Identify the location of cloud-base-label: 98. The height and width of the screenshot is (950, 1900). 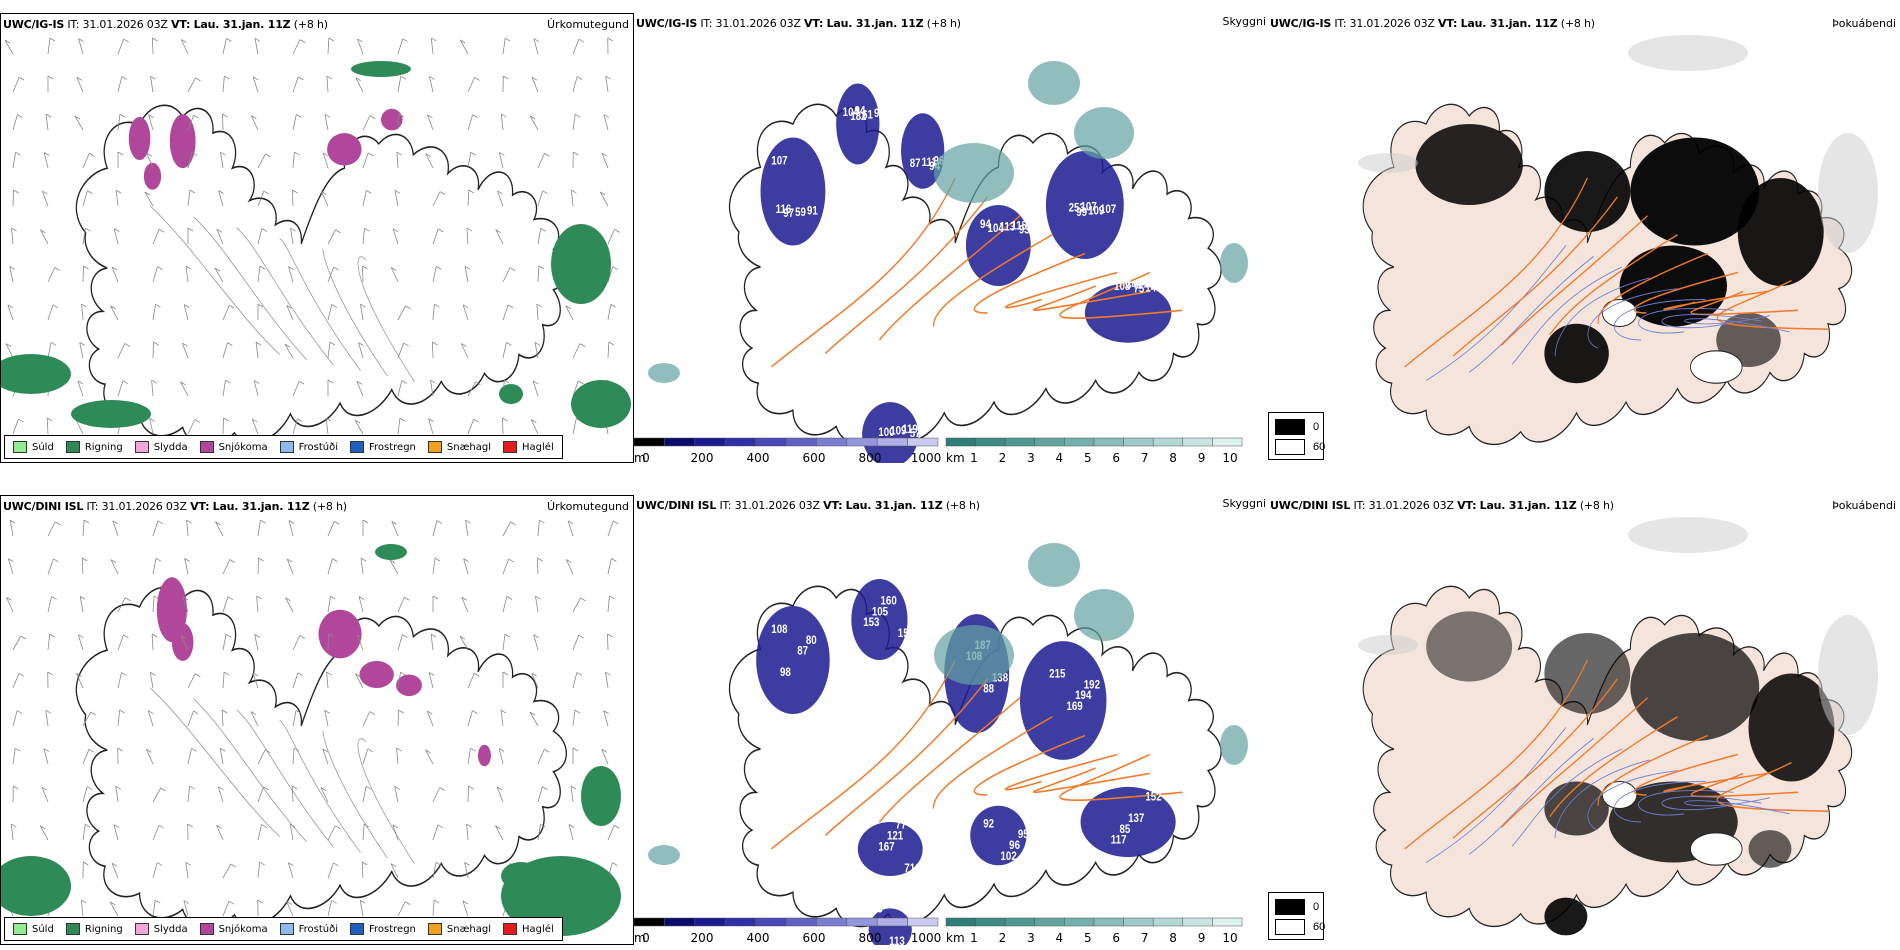
(785, 672).